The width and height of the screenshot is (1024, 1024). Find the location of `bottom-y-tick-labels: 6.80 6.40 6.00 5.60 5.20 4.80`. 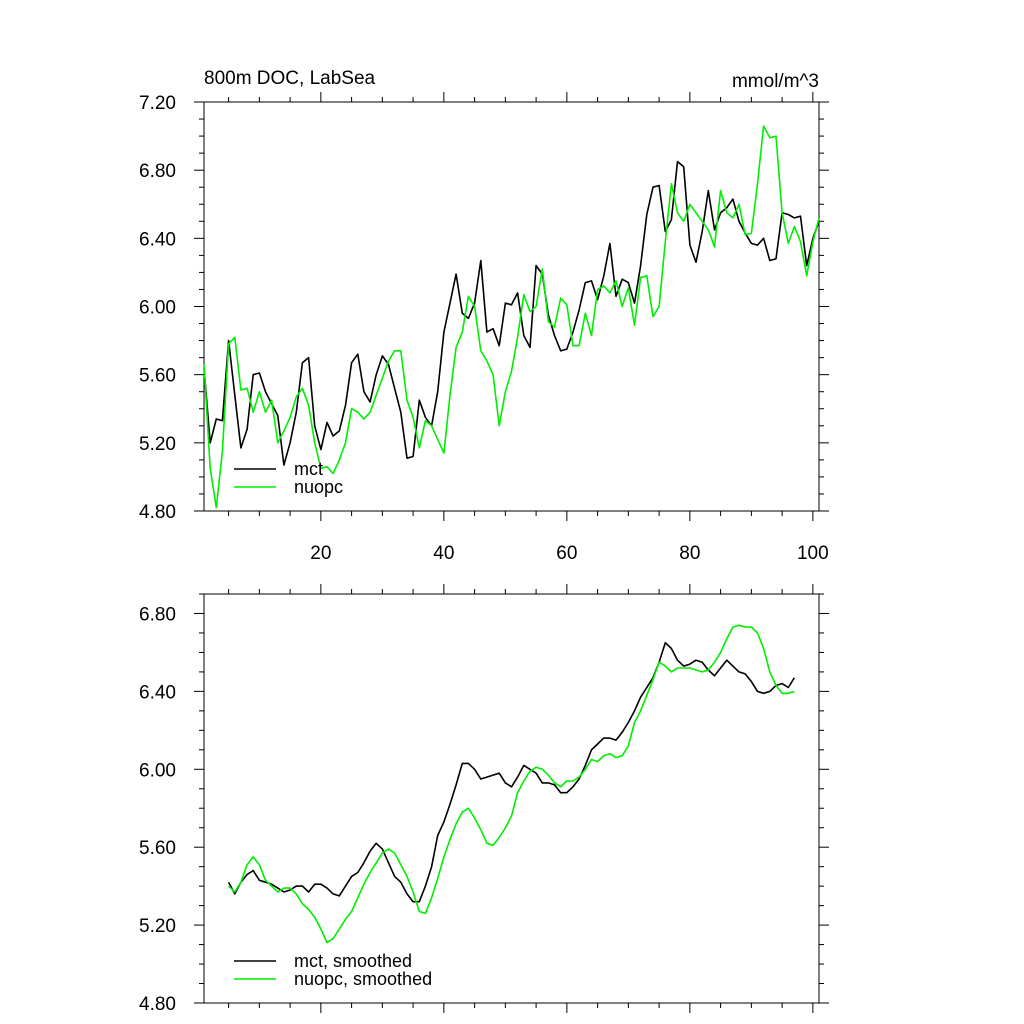

bottom-y-tick-labels: 6.80 6.40 6.00 5.60 5.20 4.80 is located at coordinates (157, 809).